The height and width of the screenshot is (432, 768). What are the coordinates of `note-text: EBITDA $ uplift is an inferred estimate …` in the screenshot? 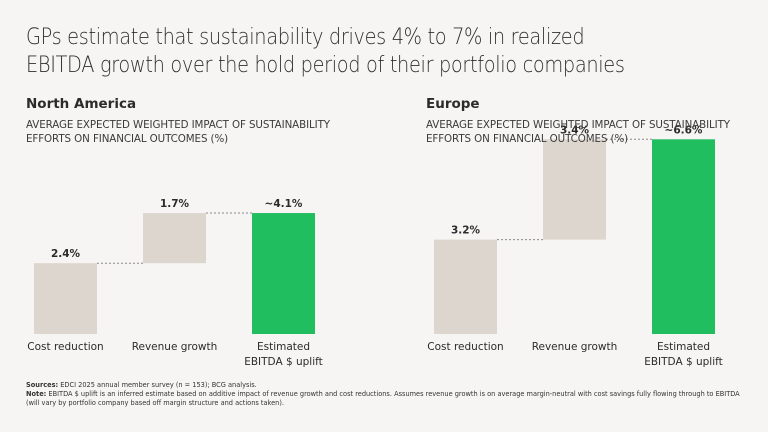 It's located at (383, 398).